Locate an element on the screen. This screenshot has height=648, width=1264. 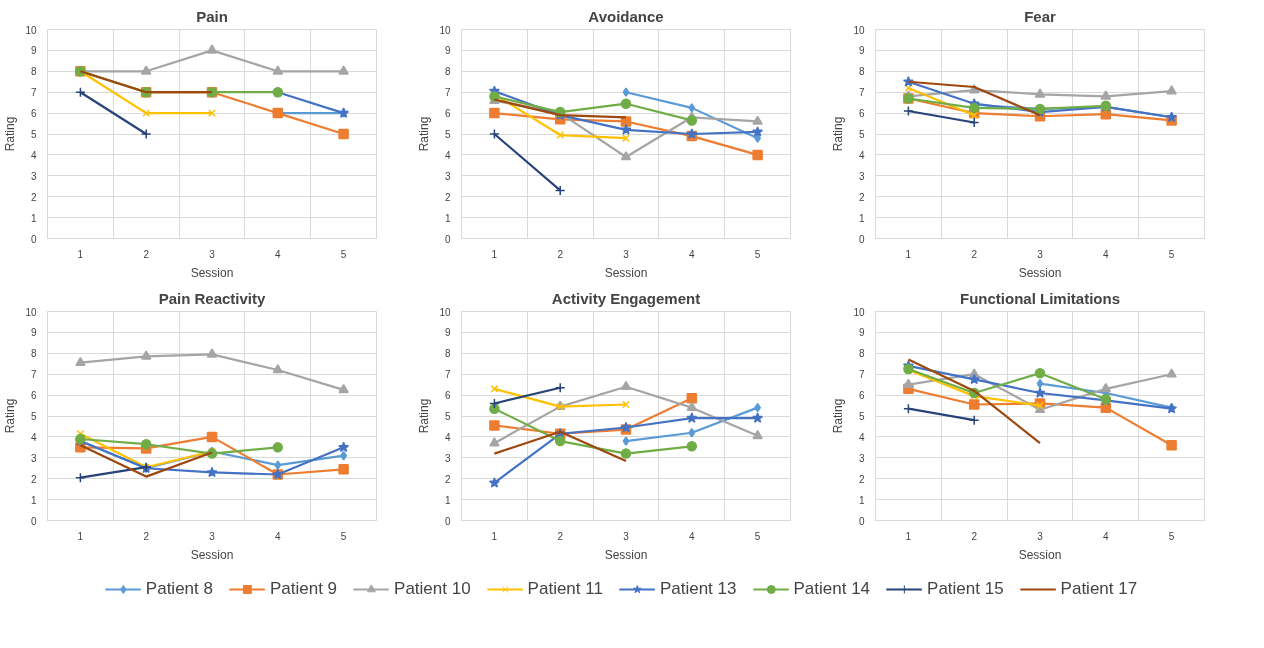
legend-label: Patient 15 is located at coordinates (965, 589).